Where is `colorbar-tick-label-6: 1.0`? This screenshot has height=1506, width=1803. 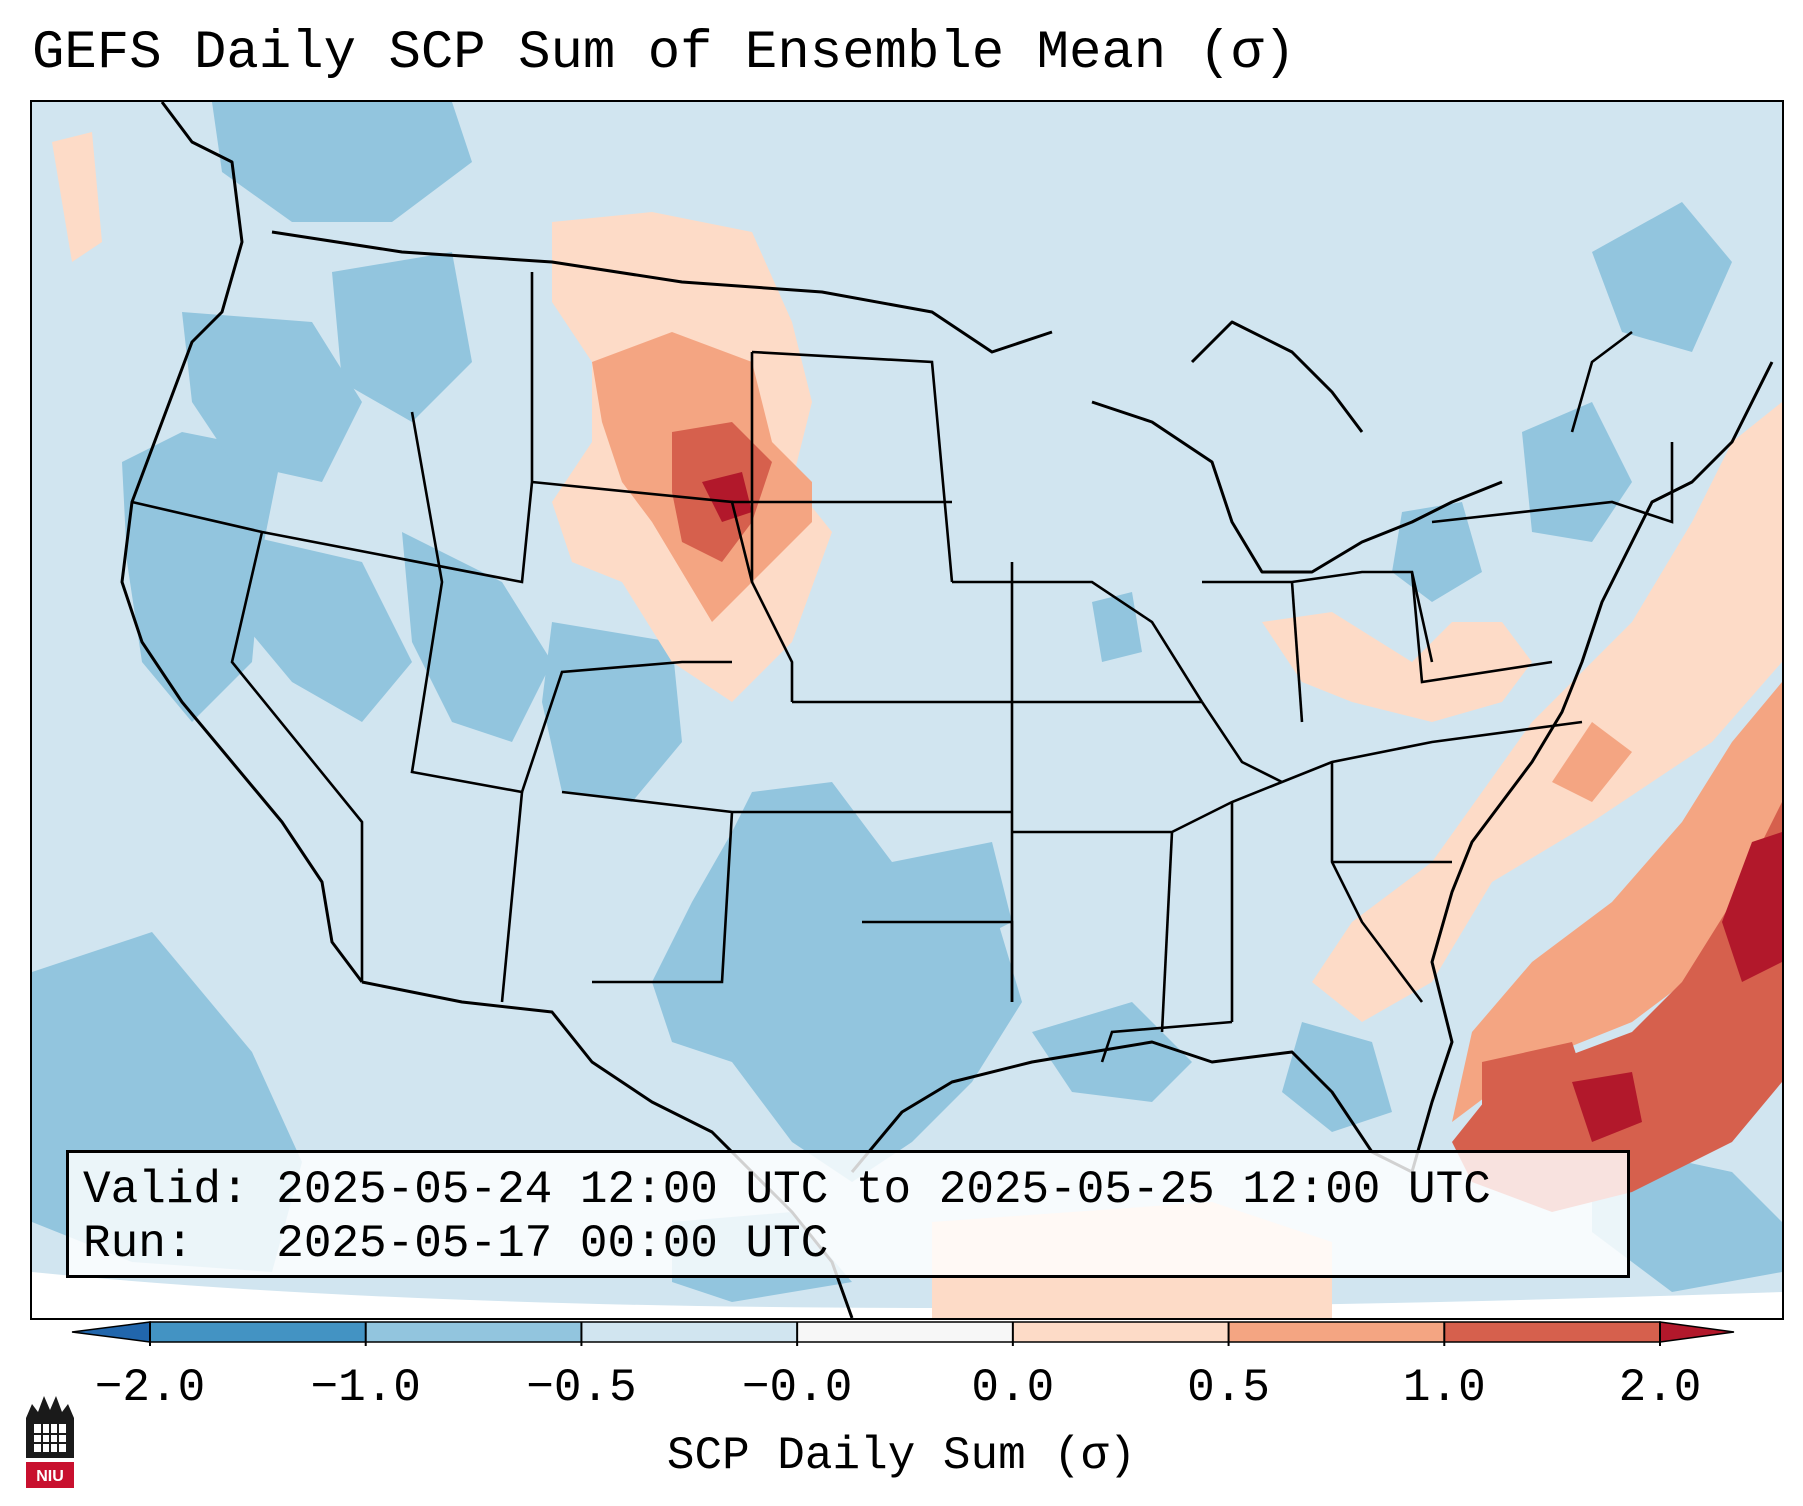
colorbar-tick-label-6: 1.0 is located at coordinates (1444, 1388).